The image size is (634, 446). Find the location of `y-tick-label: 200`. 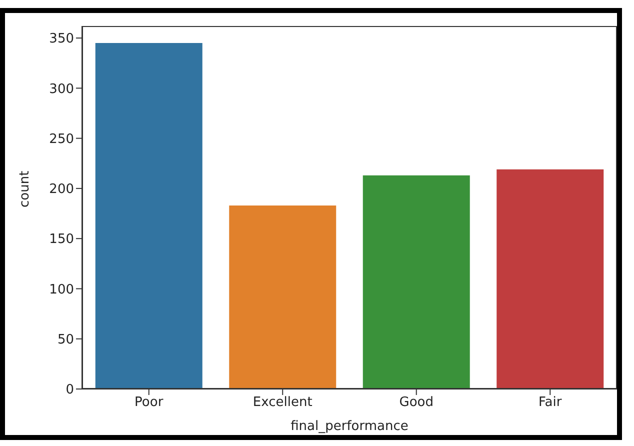

y-tick-label: 200 is located at coordinates (61, 190).